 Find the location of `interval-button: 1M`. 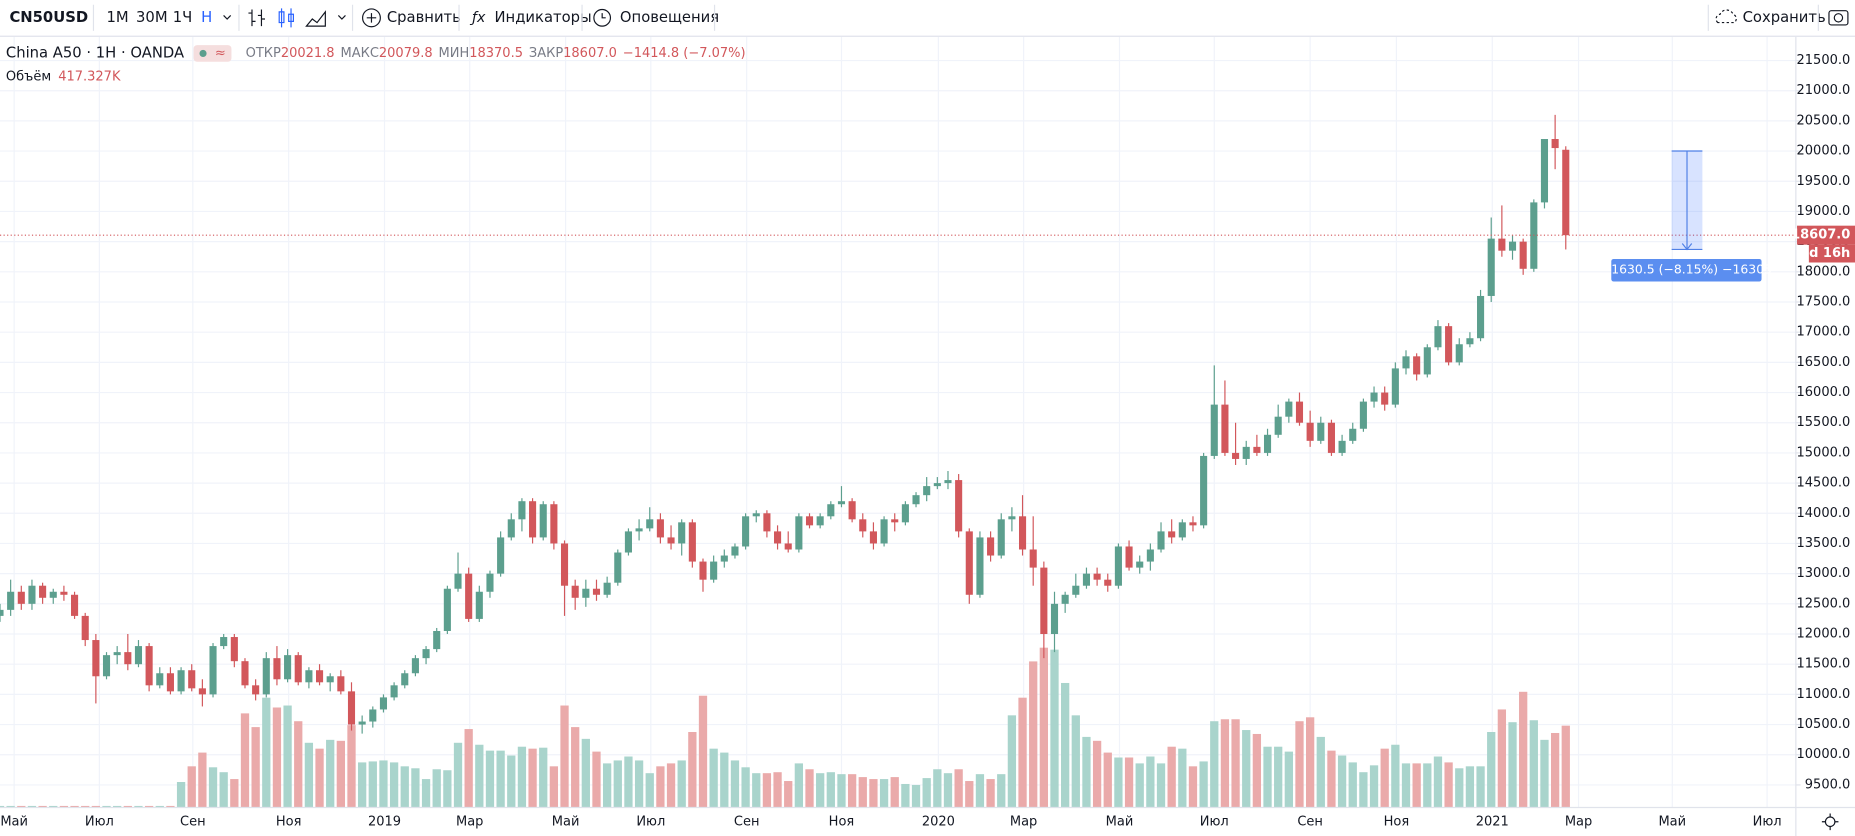

interval-button: 1M is located at coordinates (117, 17).